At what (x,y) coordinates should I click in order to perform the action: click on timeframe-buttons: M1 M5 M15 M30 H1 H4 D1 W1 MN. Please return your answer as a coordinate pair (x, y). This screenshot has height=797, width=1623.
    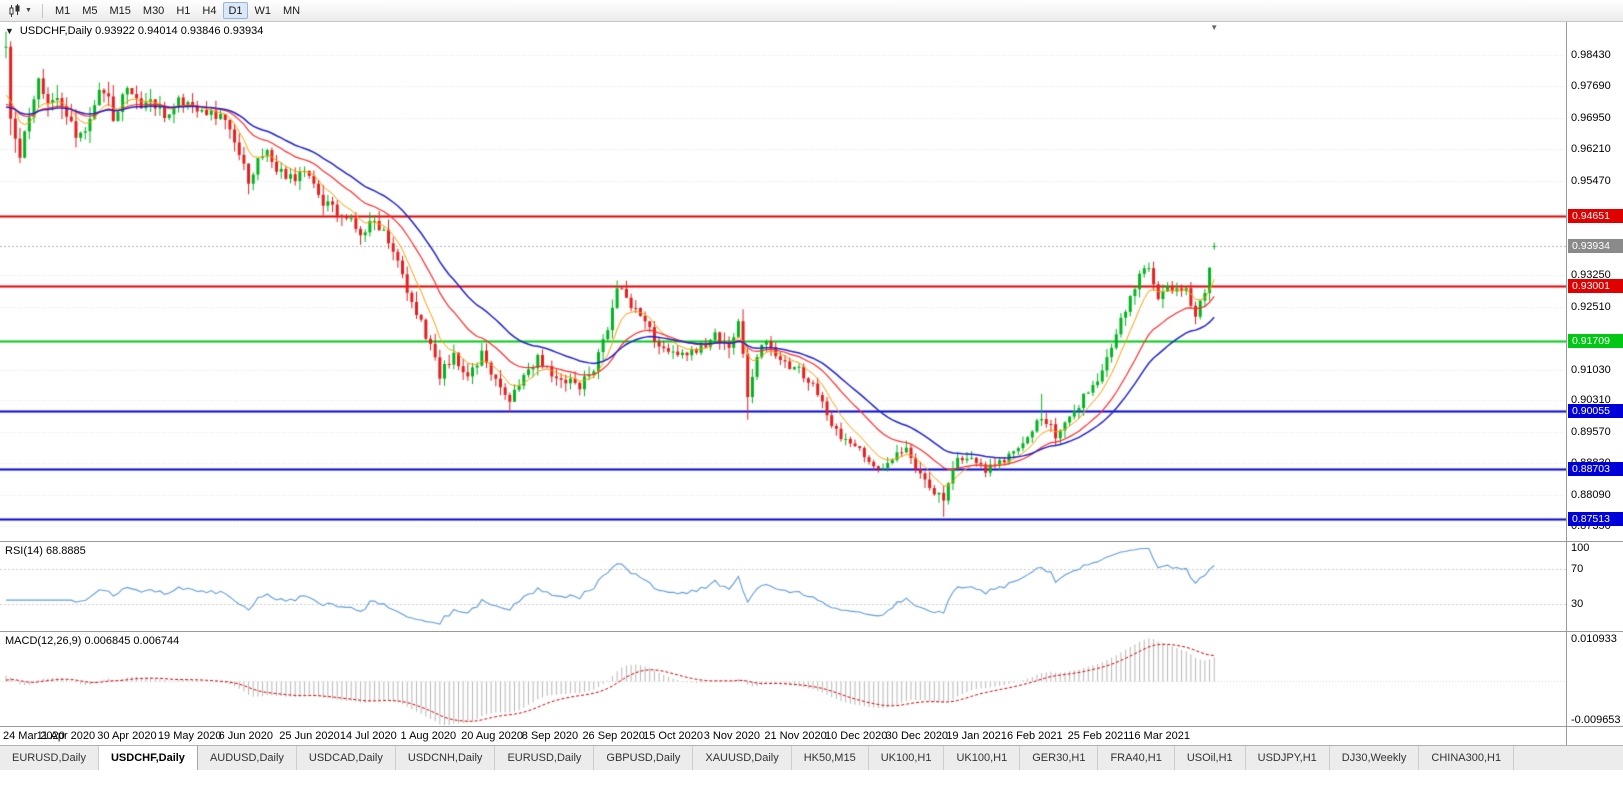
    Looking at the image, I should click on (177, 10).